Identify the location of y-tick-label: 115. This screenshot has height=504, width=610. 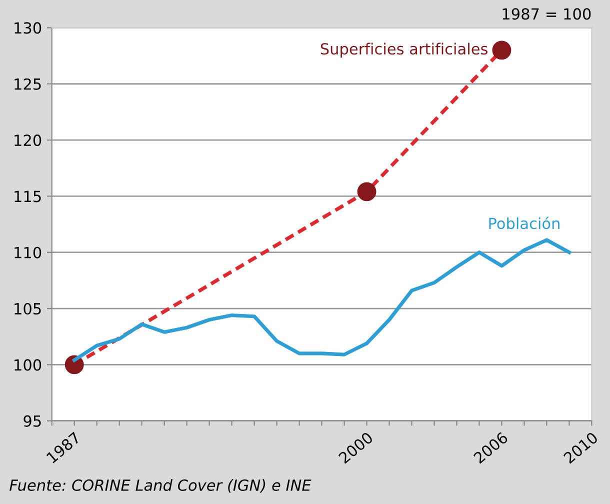
(27, 196).